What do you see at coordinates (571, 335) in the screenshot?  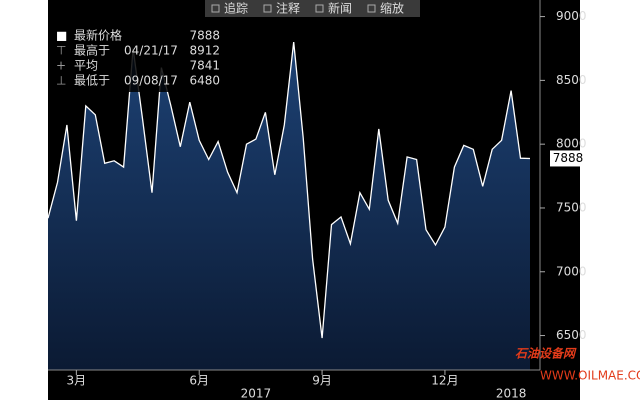 I see `y-tick-label: 6500` at bounding box center [571, 335].